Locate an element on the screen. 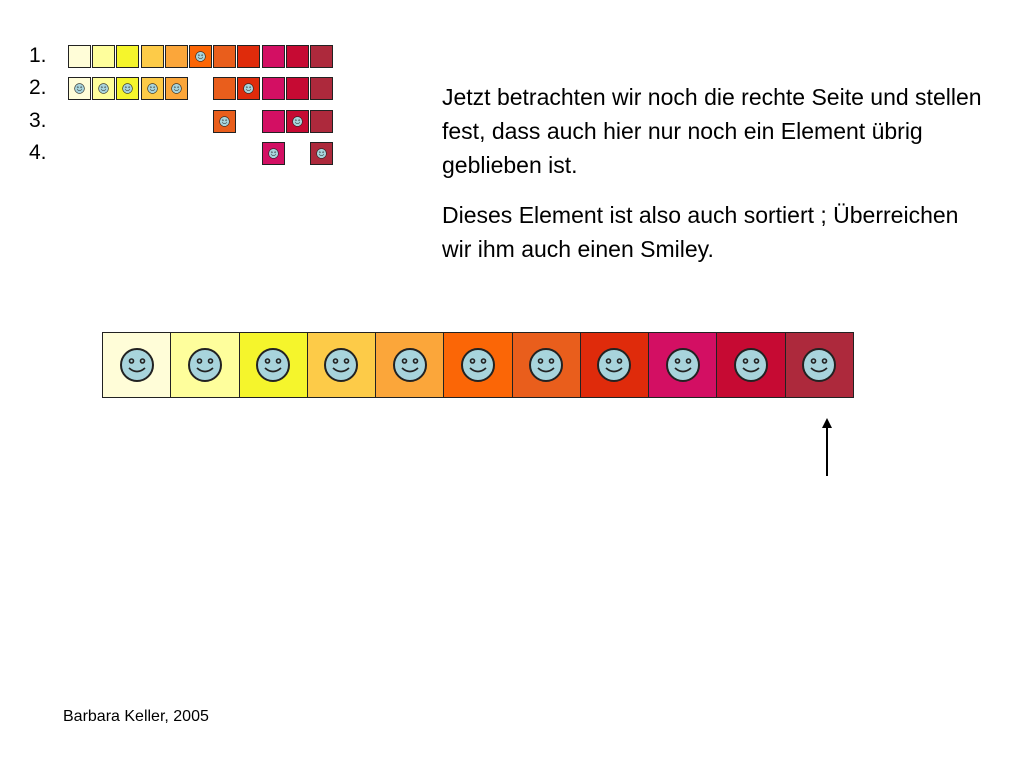 This screenshot has height=768, width=1024. pointer-arrow is located at coordinates (827, 447).